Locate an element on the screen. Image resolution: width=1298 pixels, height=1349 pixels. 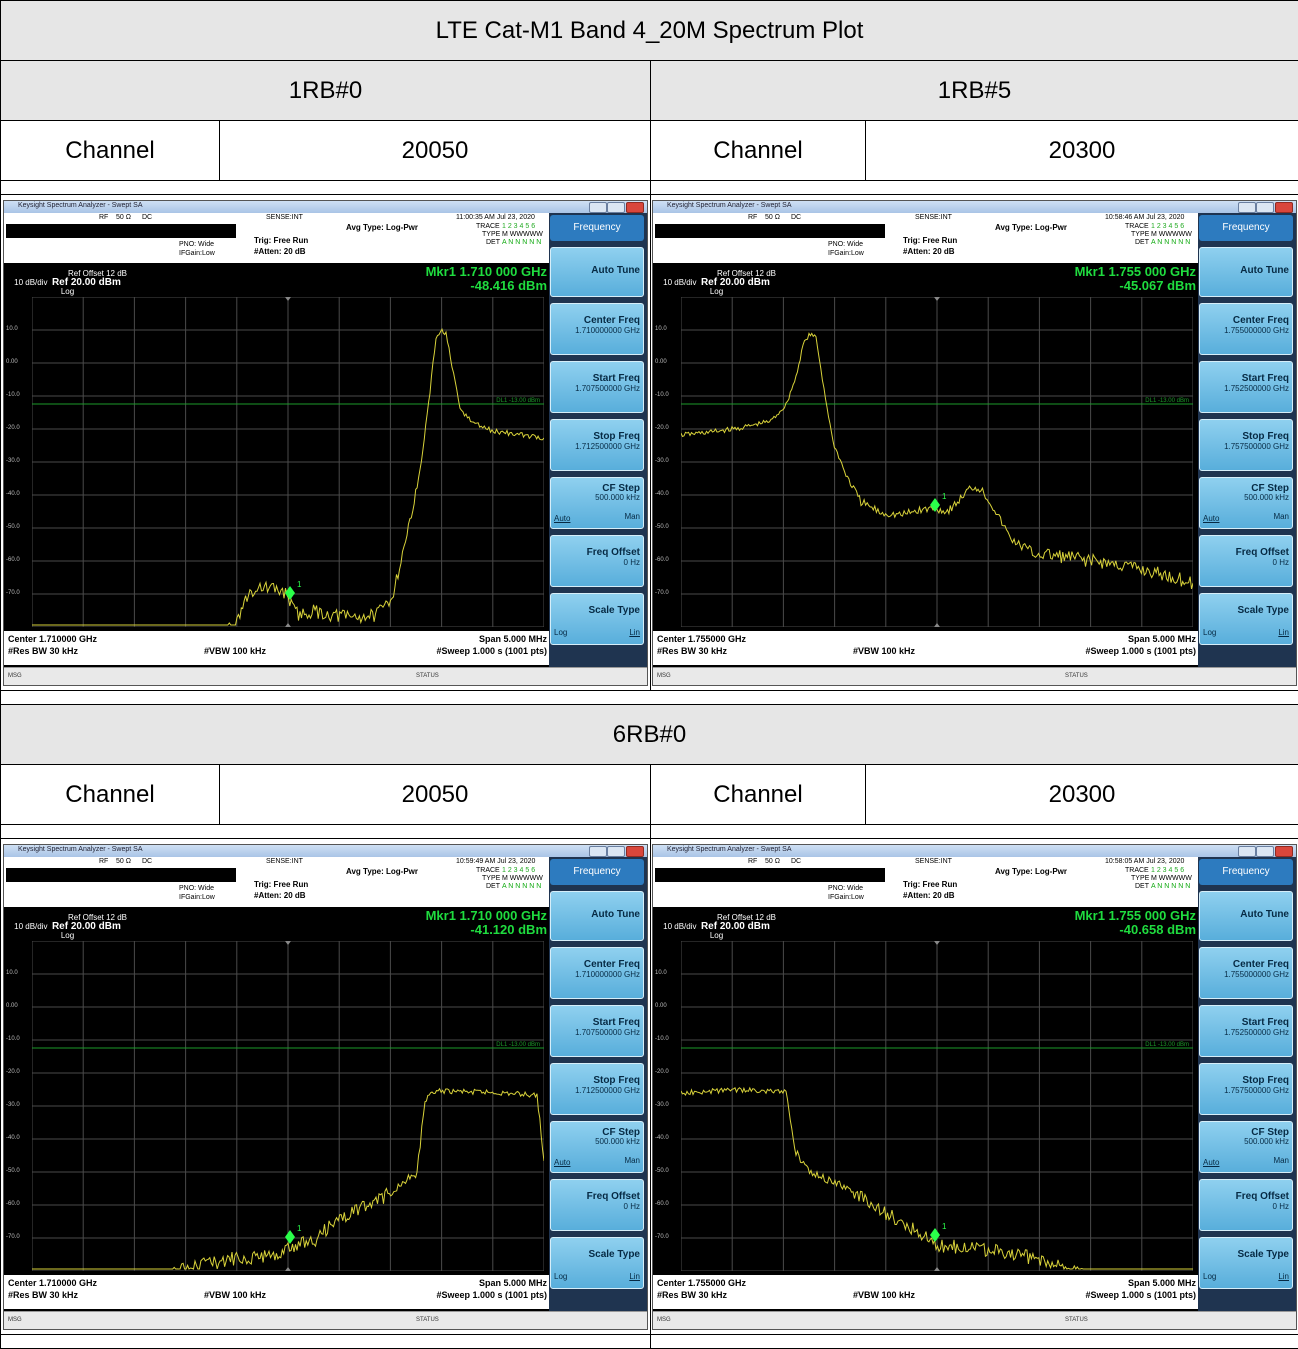
msg-label: MSG is located at coordinates (15, 1320).